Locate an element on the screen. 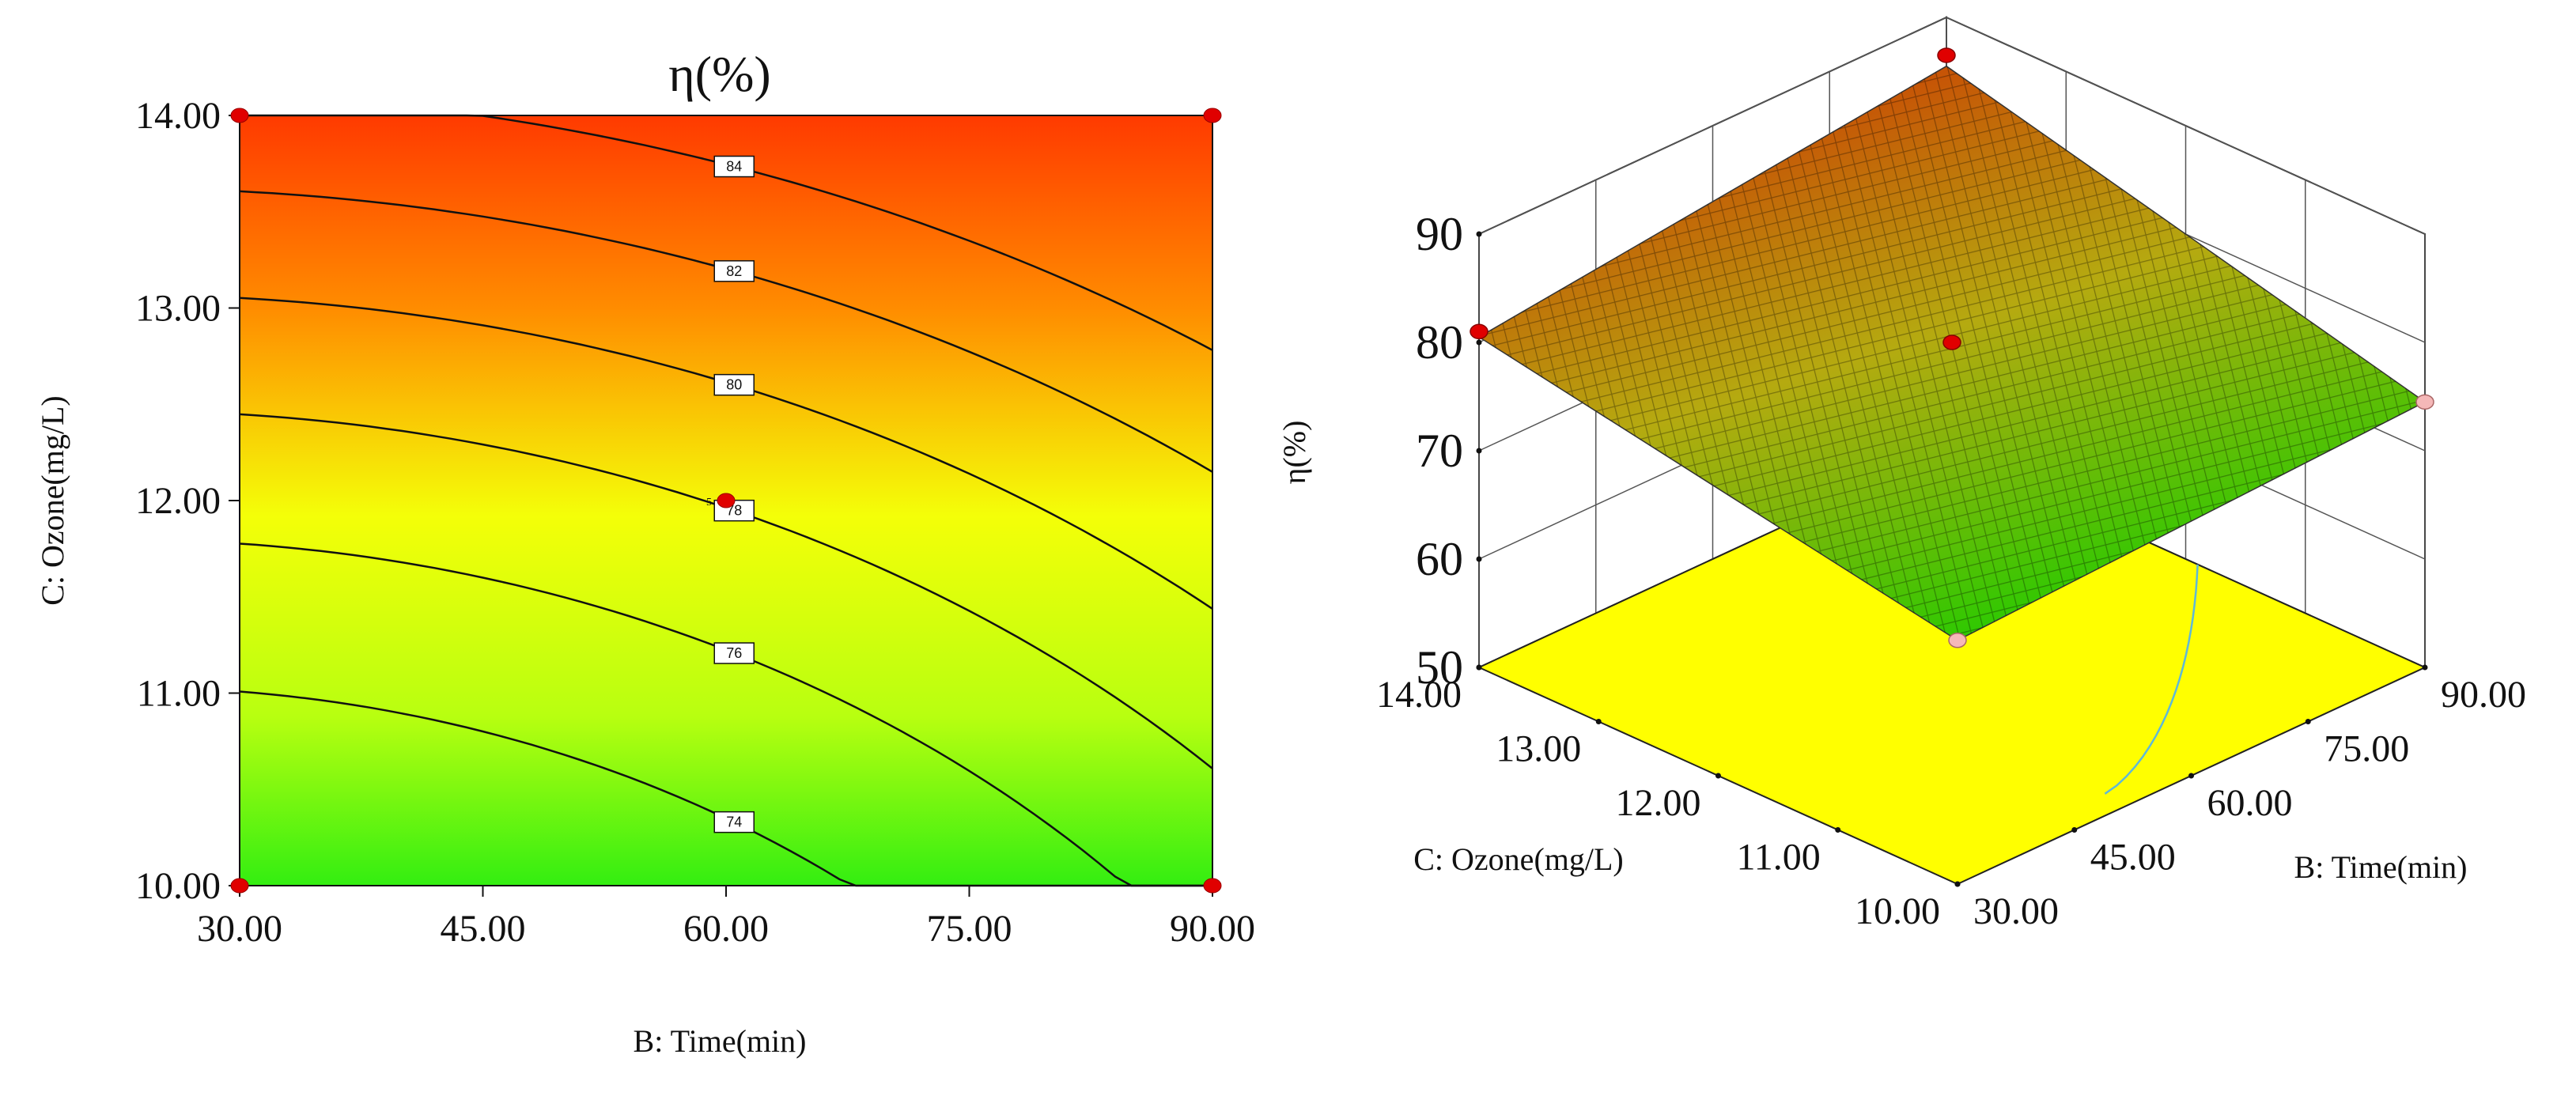  z-tick-label: 80 is located at coordinates (1440, 342).